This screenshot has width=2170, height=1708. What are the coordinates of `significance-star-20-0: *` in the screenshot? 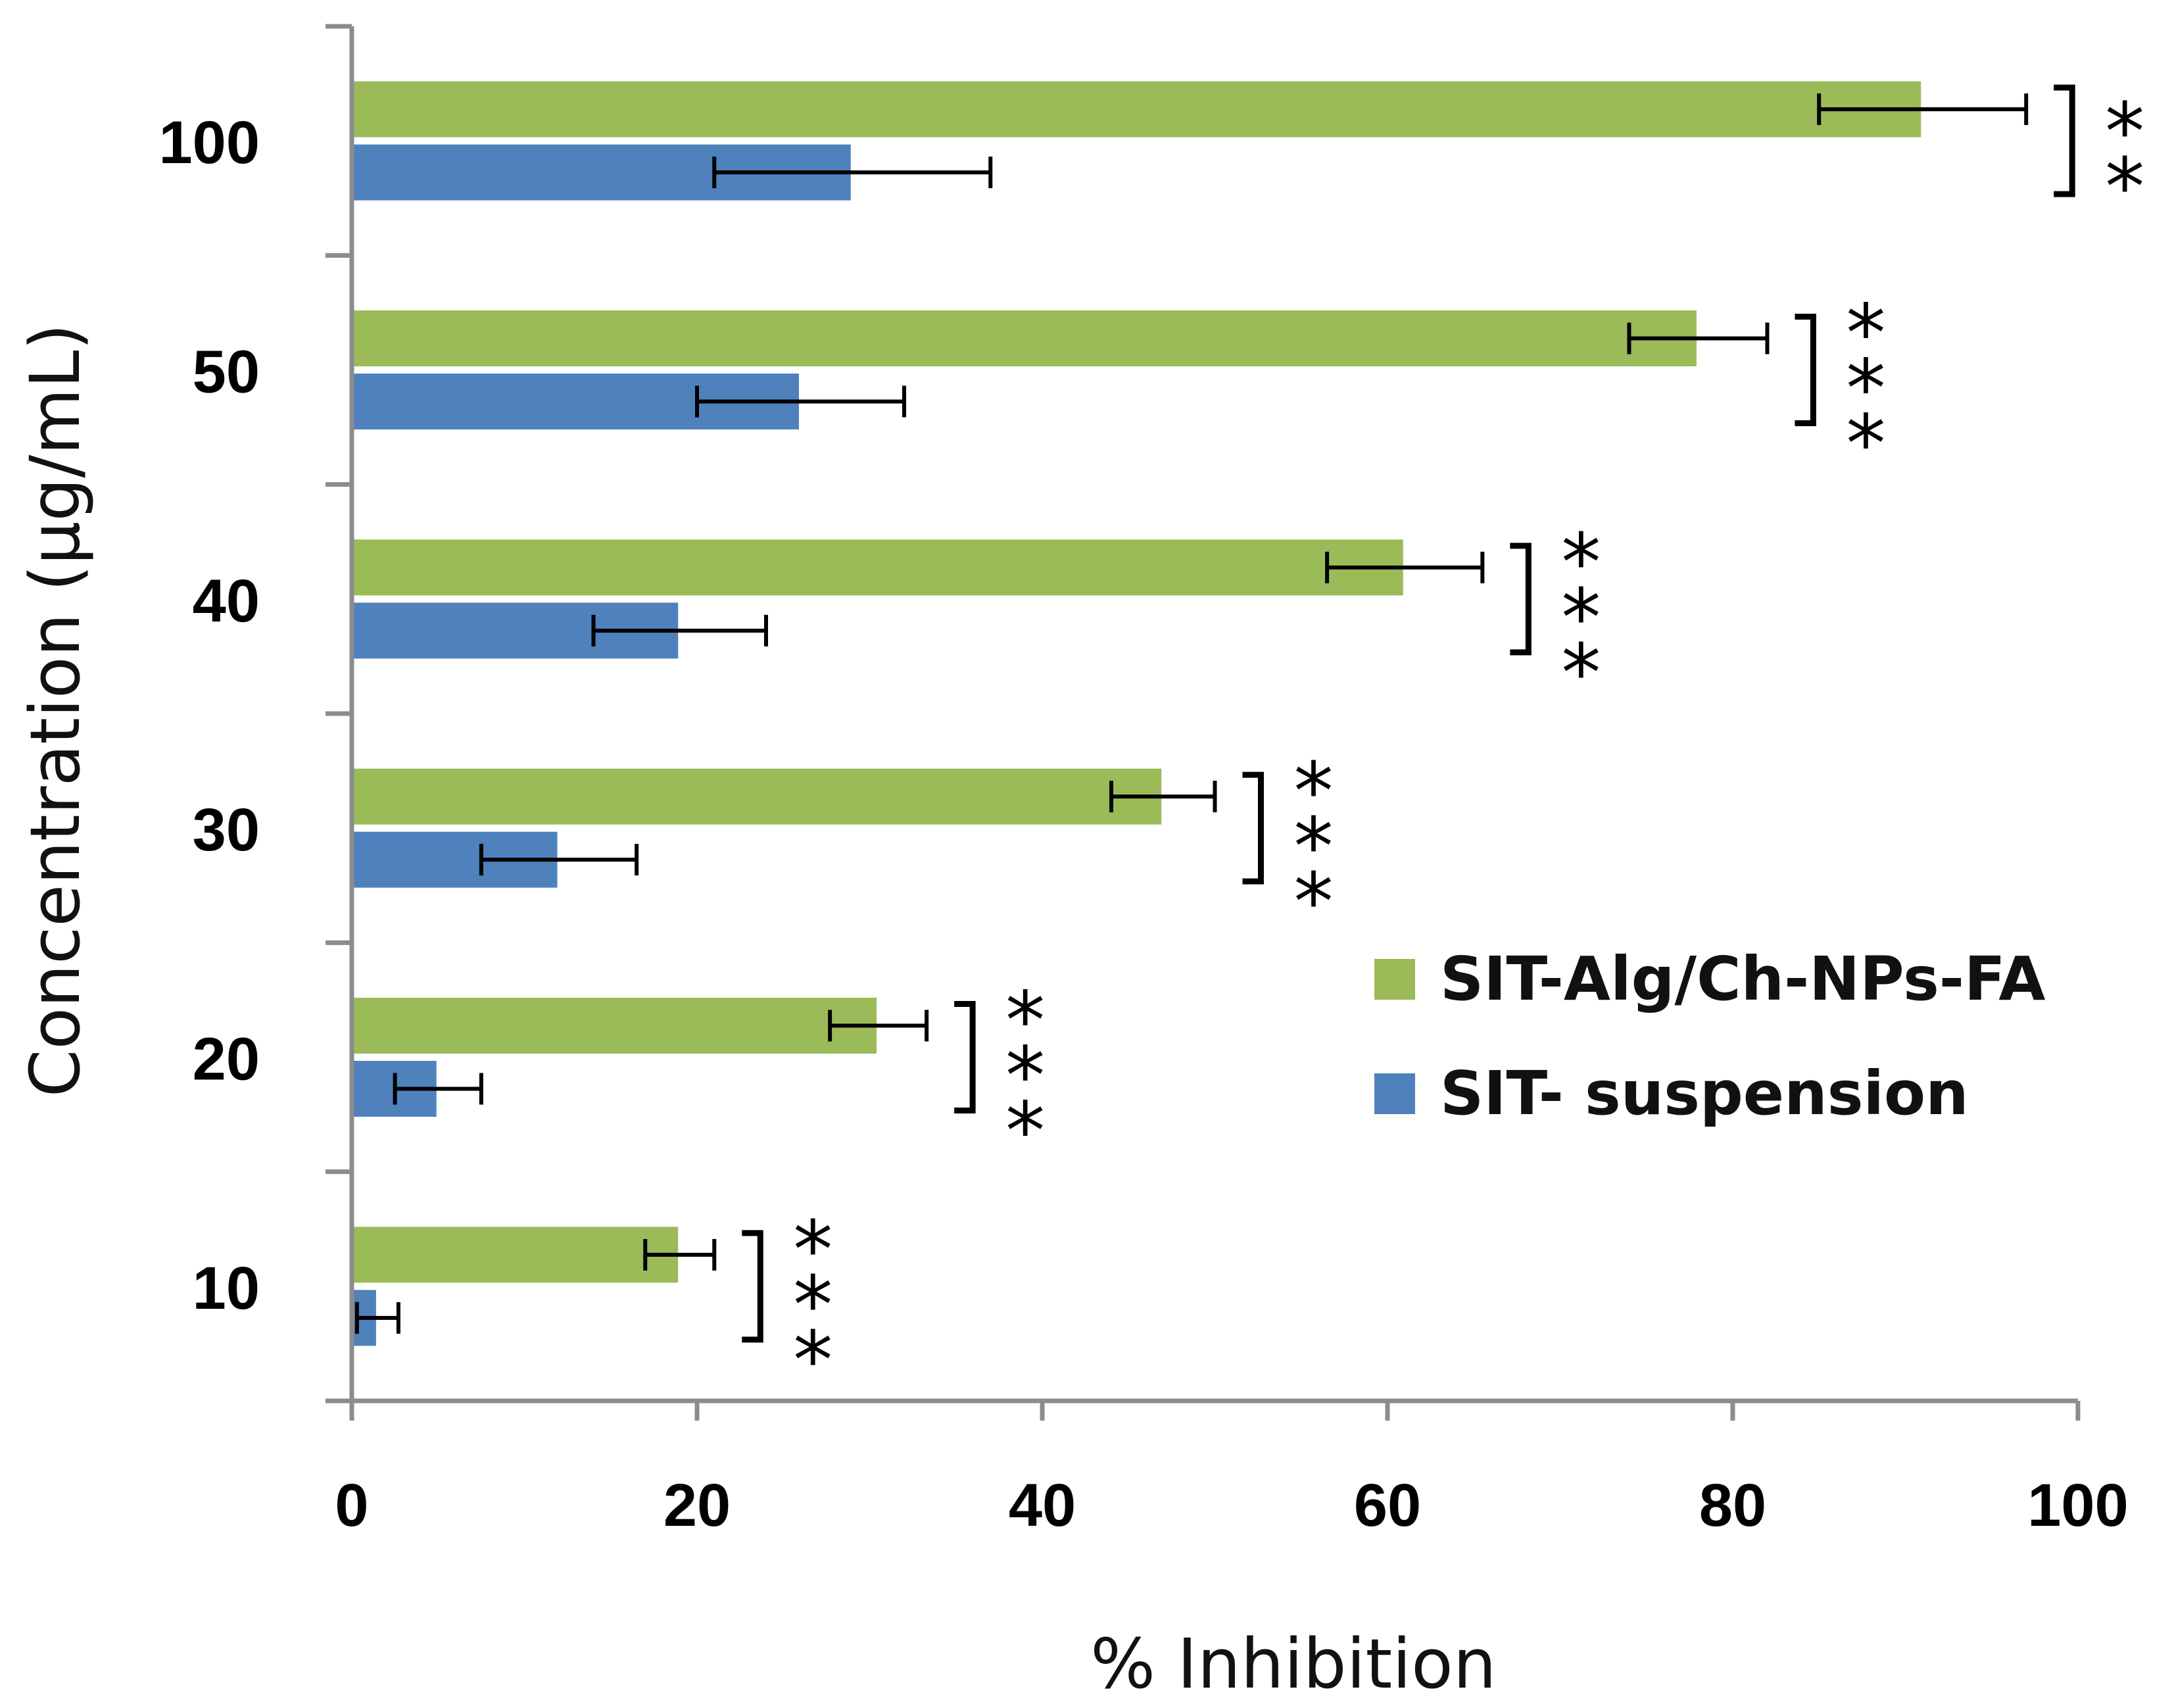 It's located at (1025, 1021).